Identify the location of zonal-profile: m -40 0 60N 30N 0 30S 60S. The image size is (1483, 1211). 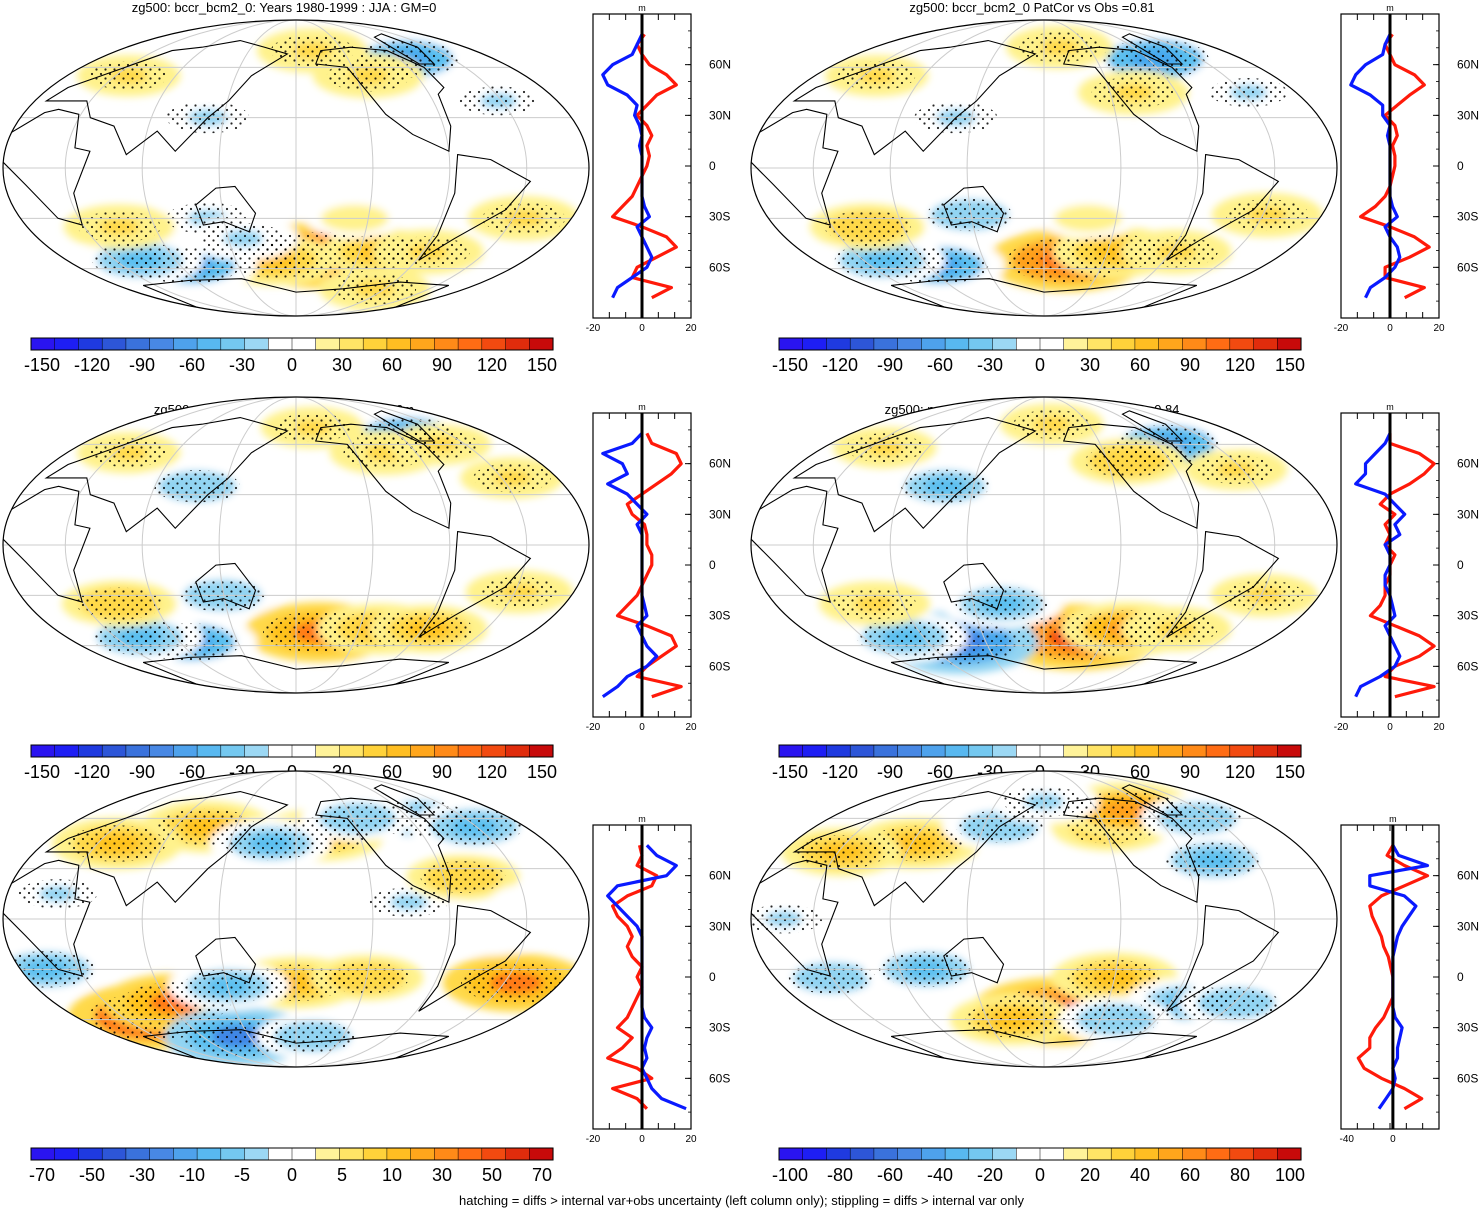
(1409, 979).